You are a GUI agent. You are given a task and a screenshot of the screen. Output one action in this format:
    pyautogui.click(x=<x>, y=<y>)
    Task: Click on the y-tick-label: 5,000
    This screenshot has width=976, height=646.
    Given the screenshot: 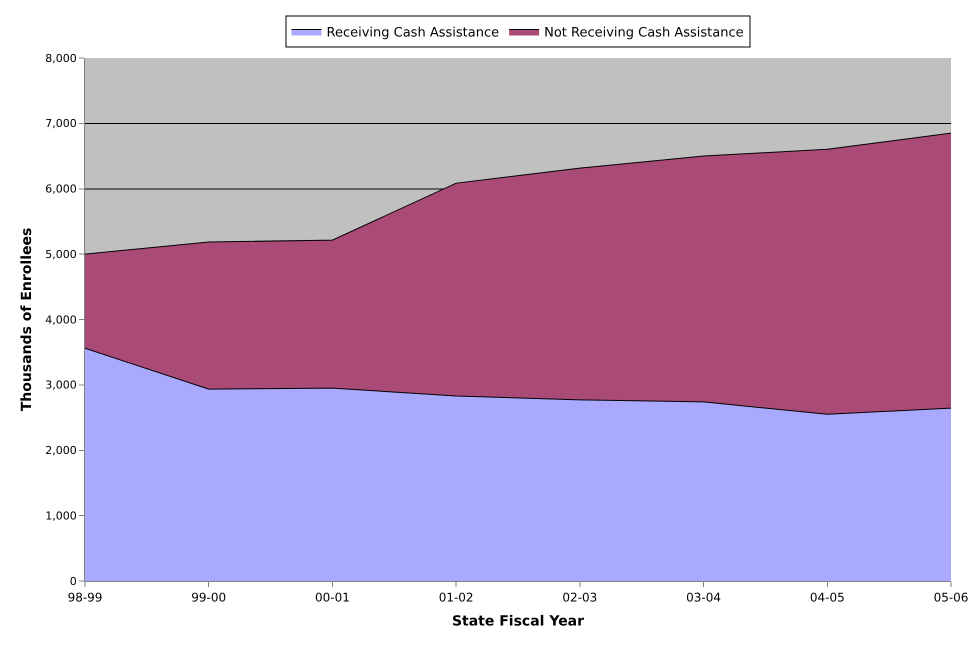 What is the action you would take?
    pyautogui.click(x=61, y=254)
    